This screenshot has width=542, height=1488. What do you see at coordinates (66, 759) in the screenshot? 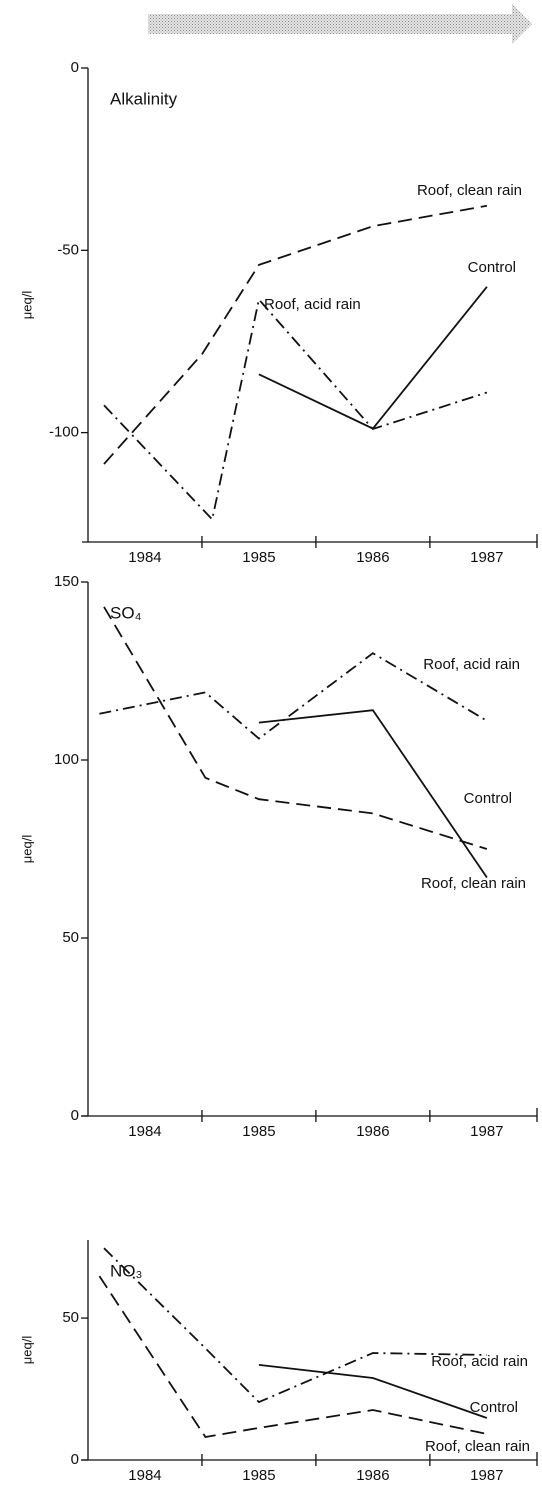
I see `y-tick-label: 100` at bounding box center [66, 759].